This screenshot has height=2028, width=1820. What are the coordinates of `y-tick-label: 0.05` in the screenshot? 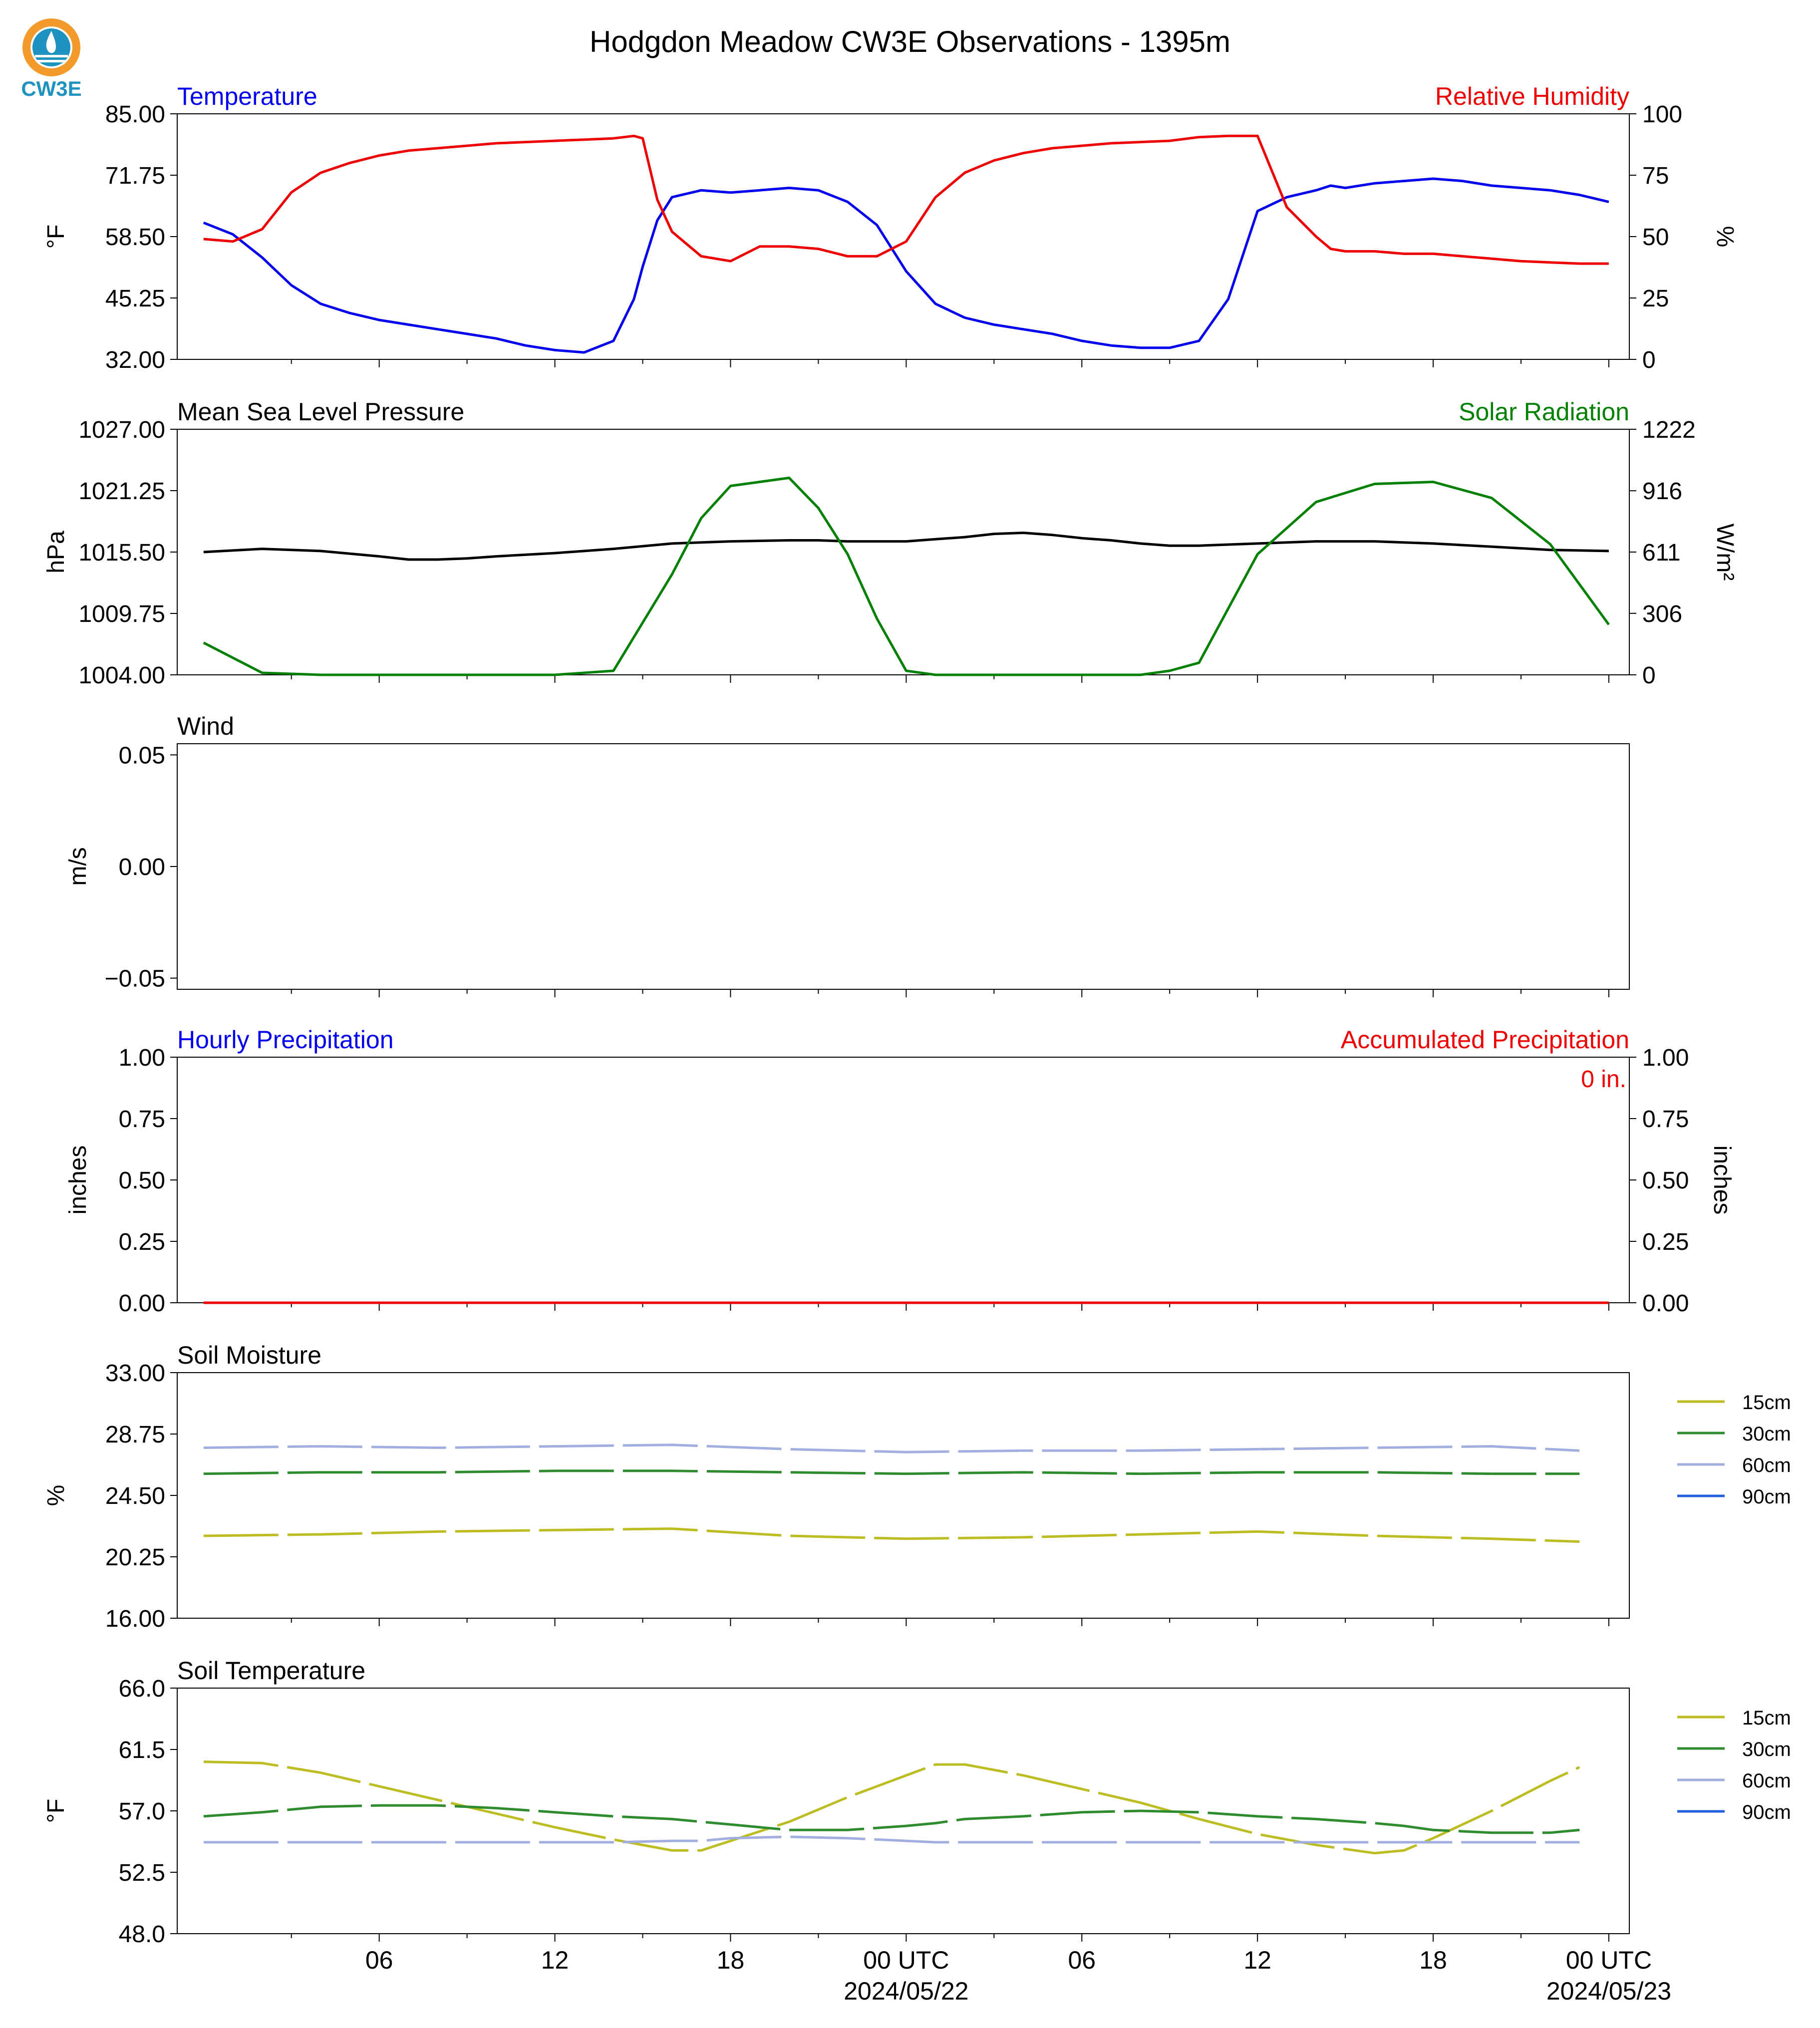 It's located at (142, 755).